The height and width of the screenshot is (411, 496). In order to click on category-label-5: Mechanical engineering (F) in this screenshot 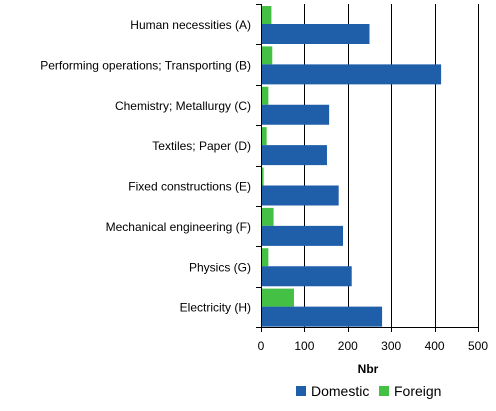, I will do `click(178, 227)`.